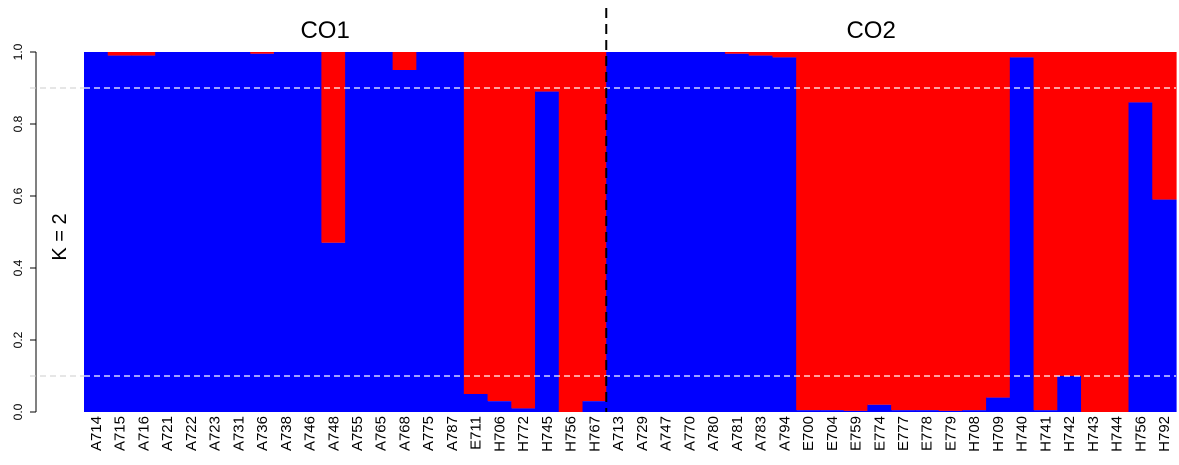 The height and width of the screenshot is (465, 1179). I want to click on x-tick-label: H742, so click(1069, 434).